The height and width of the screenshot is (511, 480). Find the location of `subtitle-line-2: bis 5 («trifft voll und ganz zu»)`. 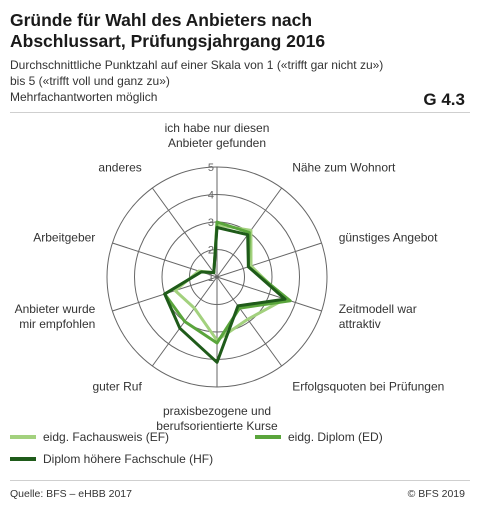

subtitle-line-2: bis 5 («trifft voll und ganz zu») is located at coordinates (90, 81).